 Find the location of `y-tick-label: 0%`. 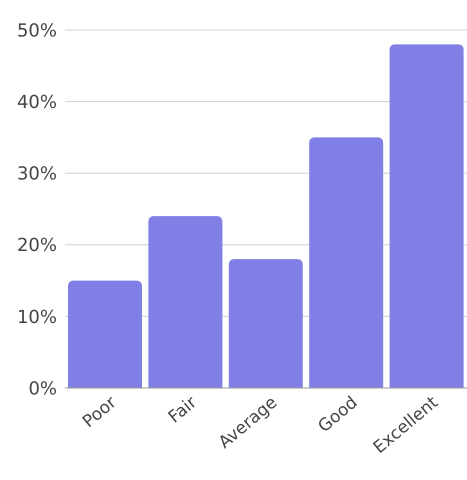

y-tick-label: 0% is located at coordinates (42, 389).